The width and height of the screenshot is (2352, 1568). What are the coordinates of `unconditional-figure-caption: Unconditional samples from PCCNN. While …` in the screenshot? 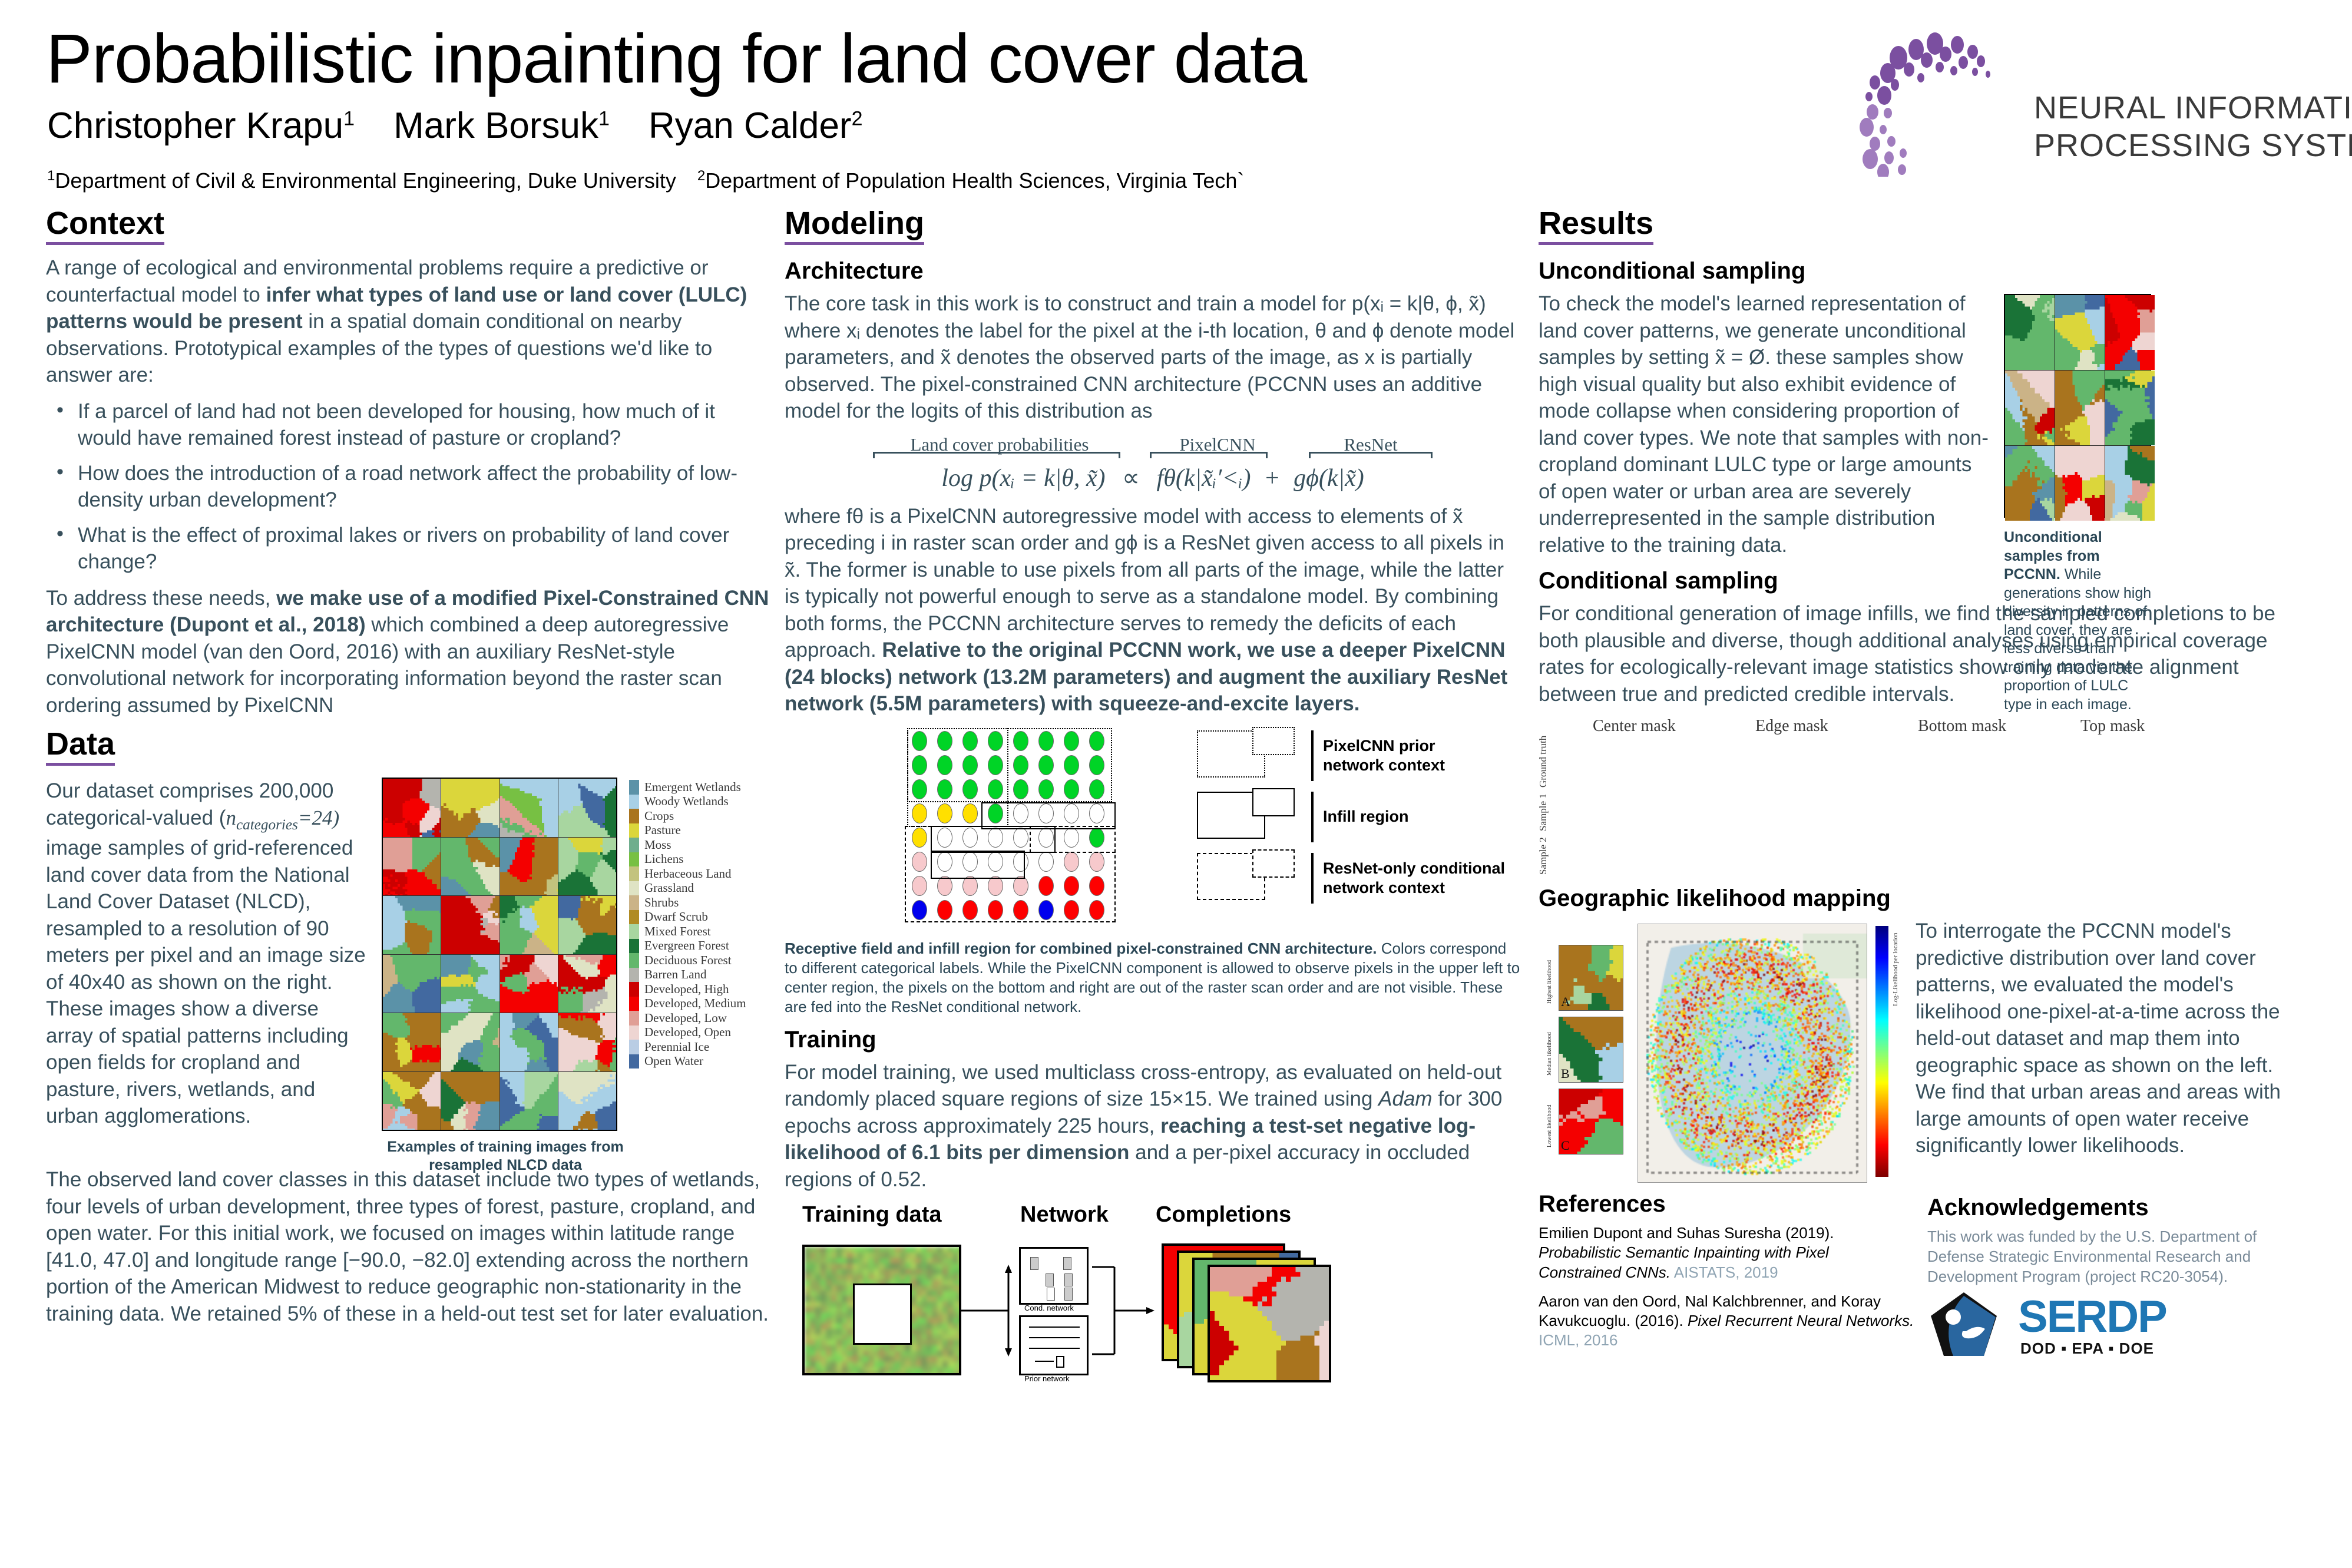 It's located at (2078, 621).